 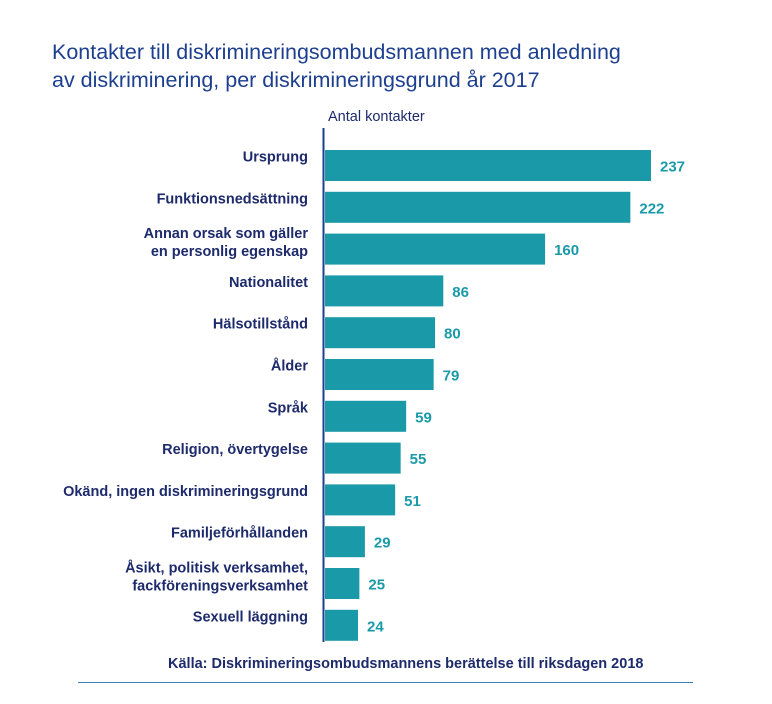 What do you see at coordinates (260, 325) in the screenshot?
I see `category-label-4: Hälsotillstånd` at bounding box center [260, 325].